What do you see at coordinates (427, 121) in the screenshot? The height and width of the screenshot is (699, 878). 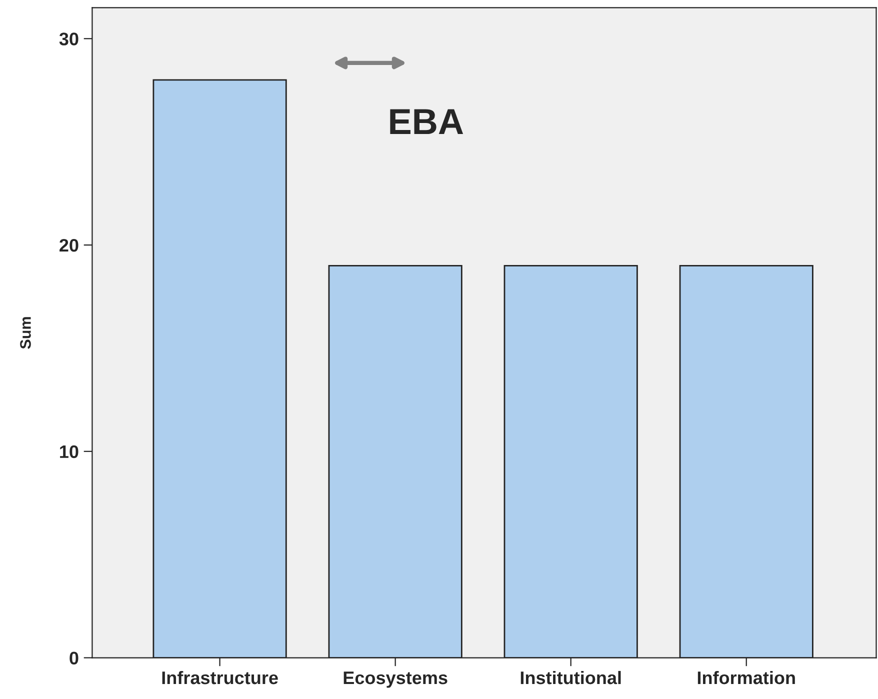 I see `annotation: EBA` at bounding box center [427, 121].